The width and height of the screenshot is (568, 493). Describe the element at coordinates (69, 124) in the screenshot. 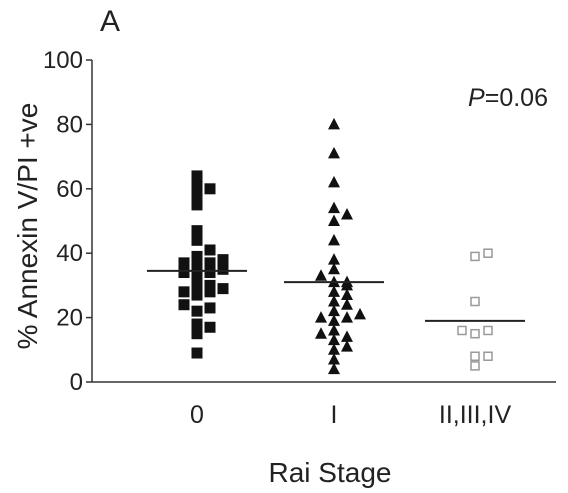

I see `y-tick-label: 80` at that location.